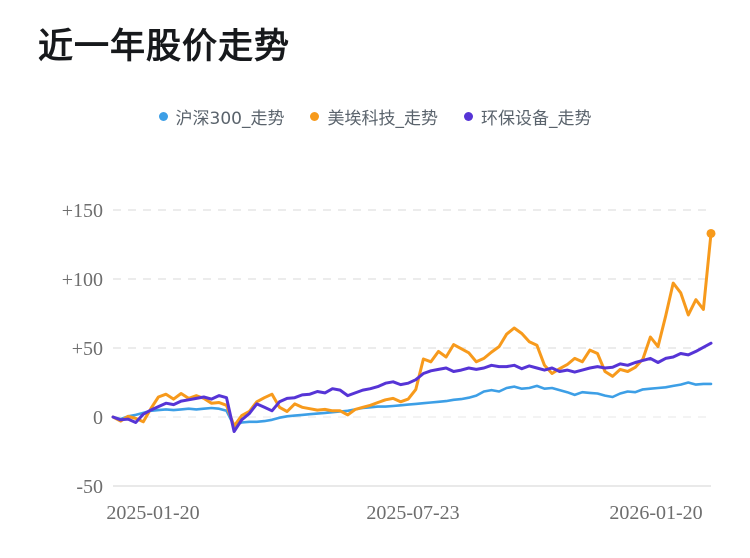  Describe the element at coordinates (382, 119) in the screenshot. I see `legend-label: 美埃科技_走势` at that location.